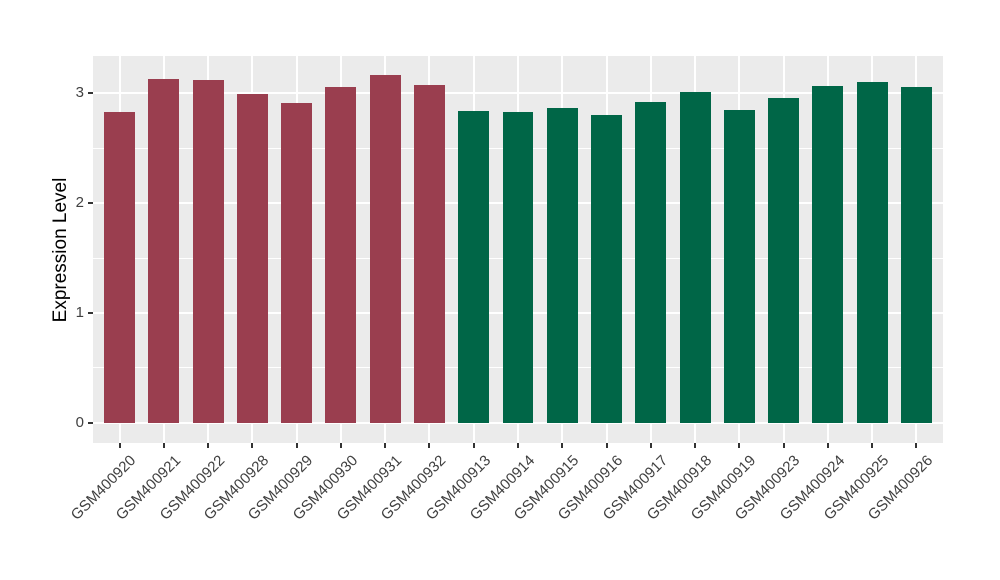 The width and height of the screenshot is (1000, 580). Describe the element at coordinates (252, 258) in the screenshot. I see `bar-GSM400928` at that location.